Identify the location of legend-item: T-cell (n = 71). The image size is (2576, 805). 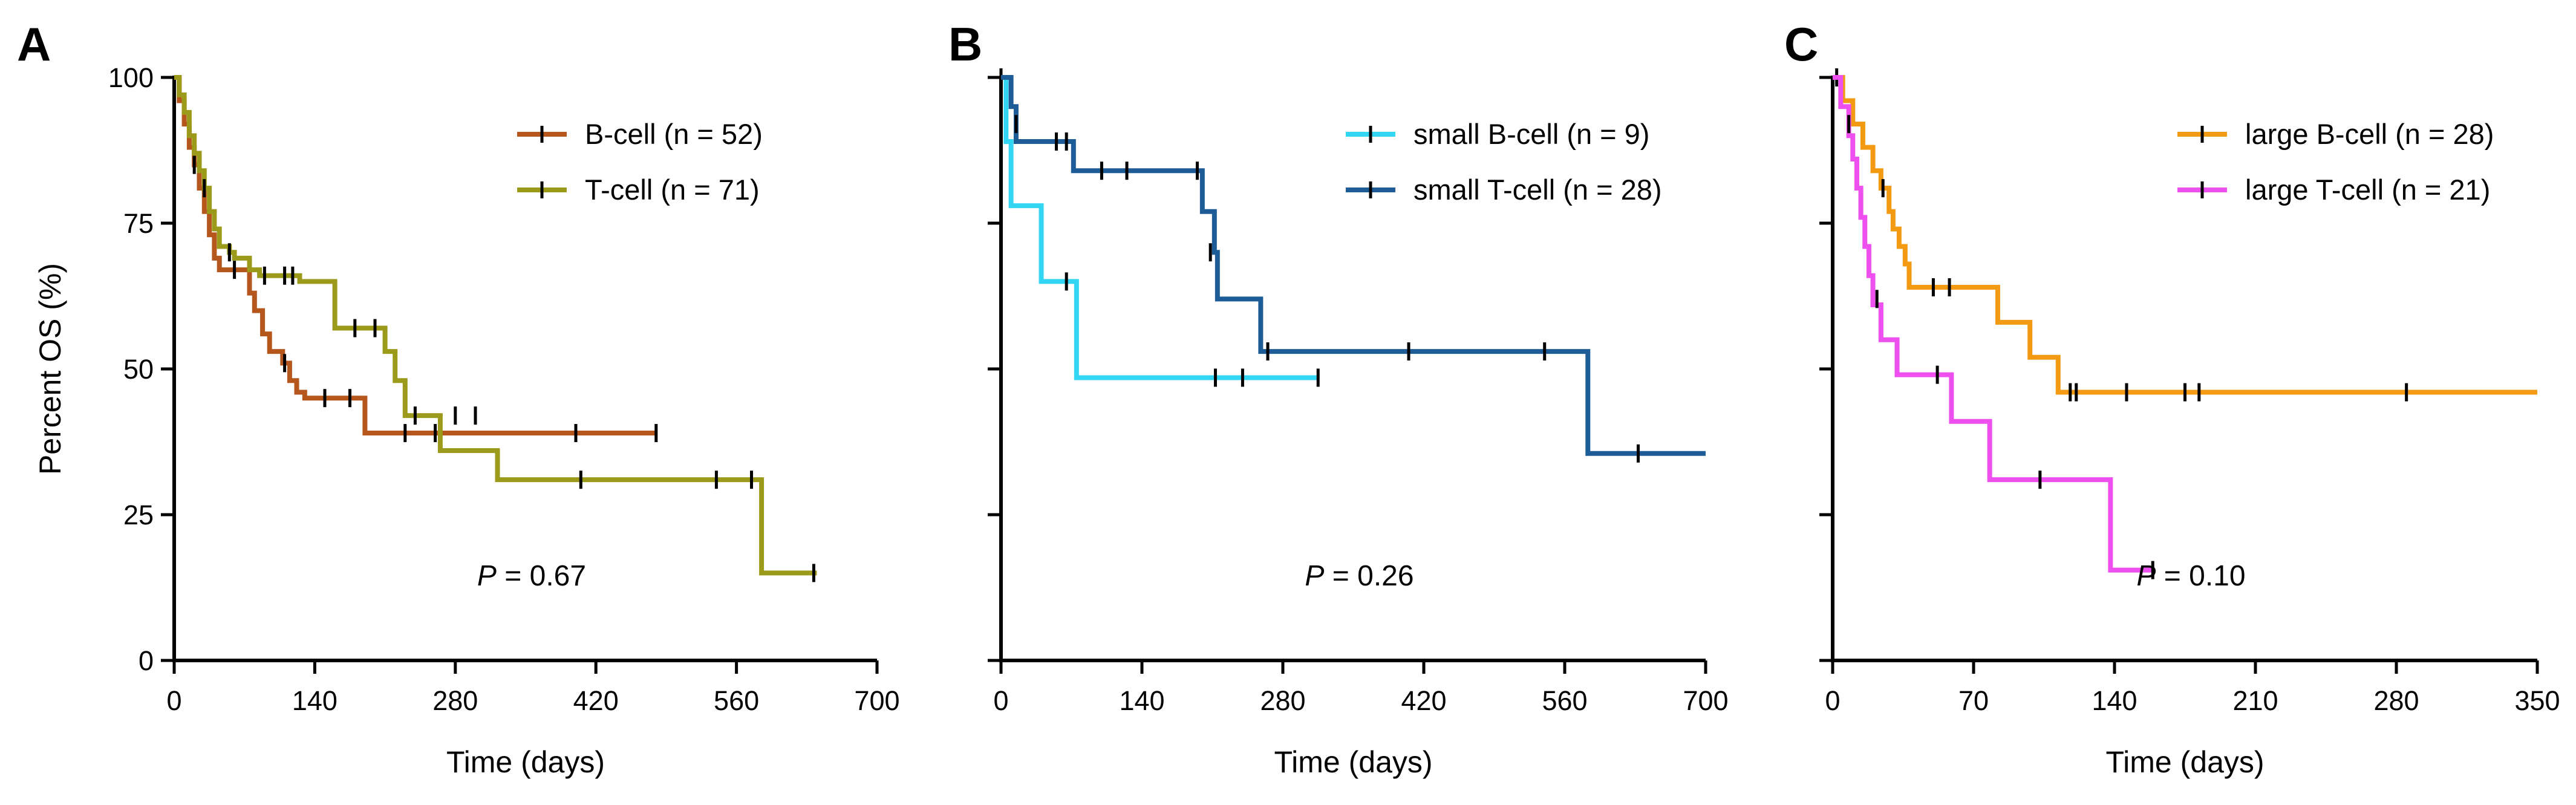
(638, 190).